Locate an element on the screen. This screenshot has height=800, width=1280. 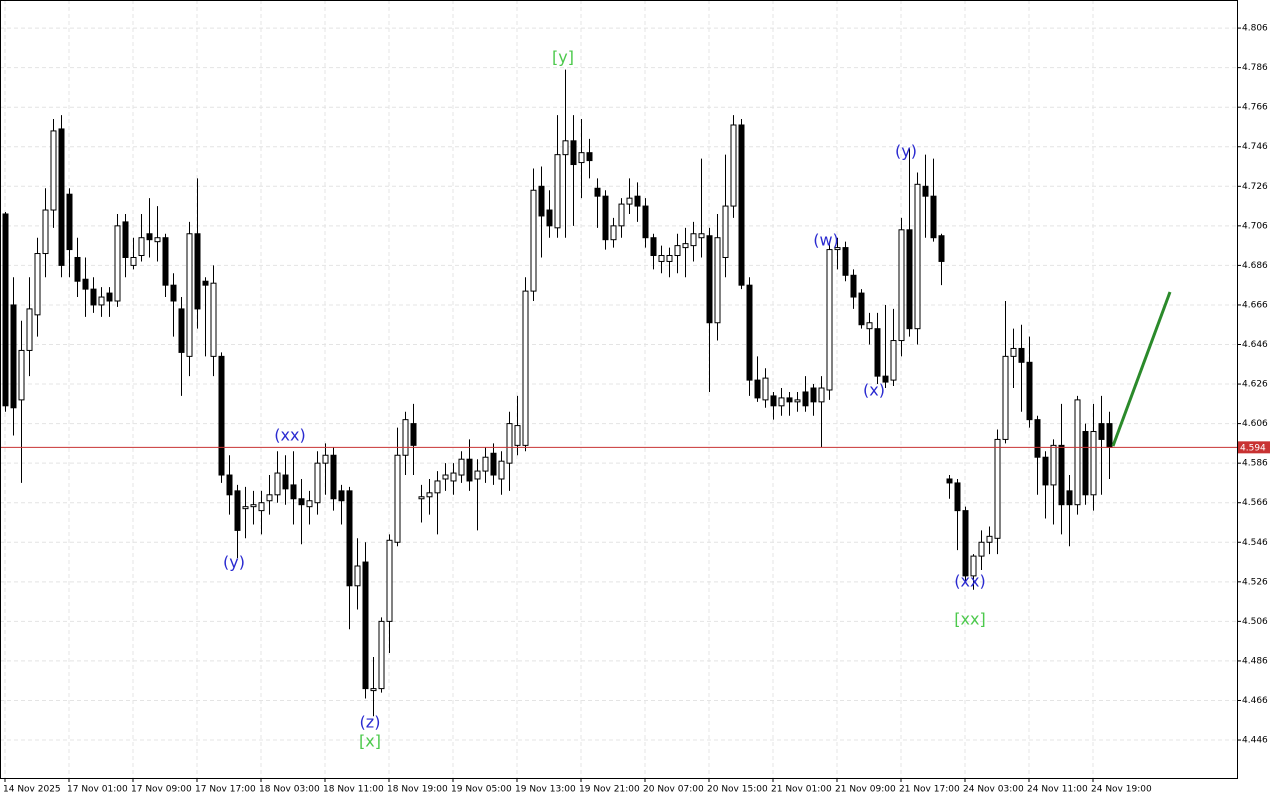
x-tick-label: 19 Nov 13:00 is located at coordinates (545, 790).